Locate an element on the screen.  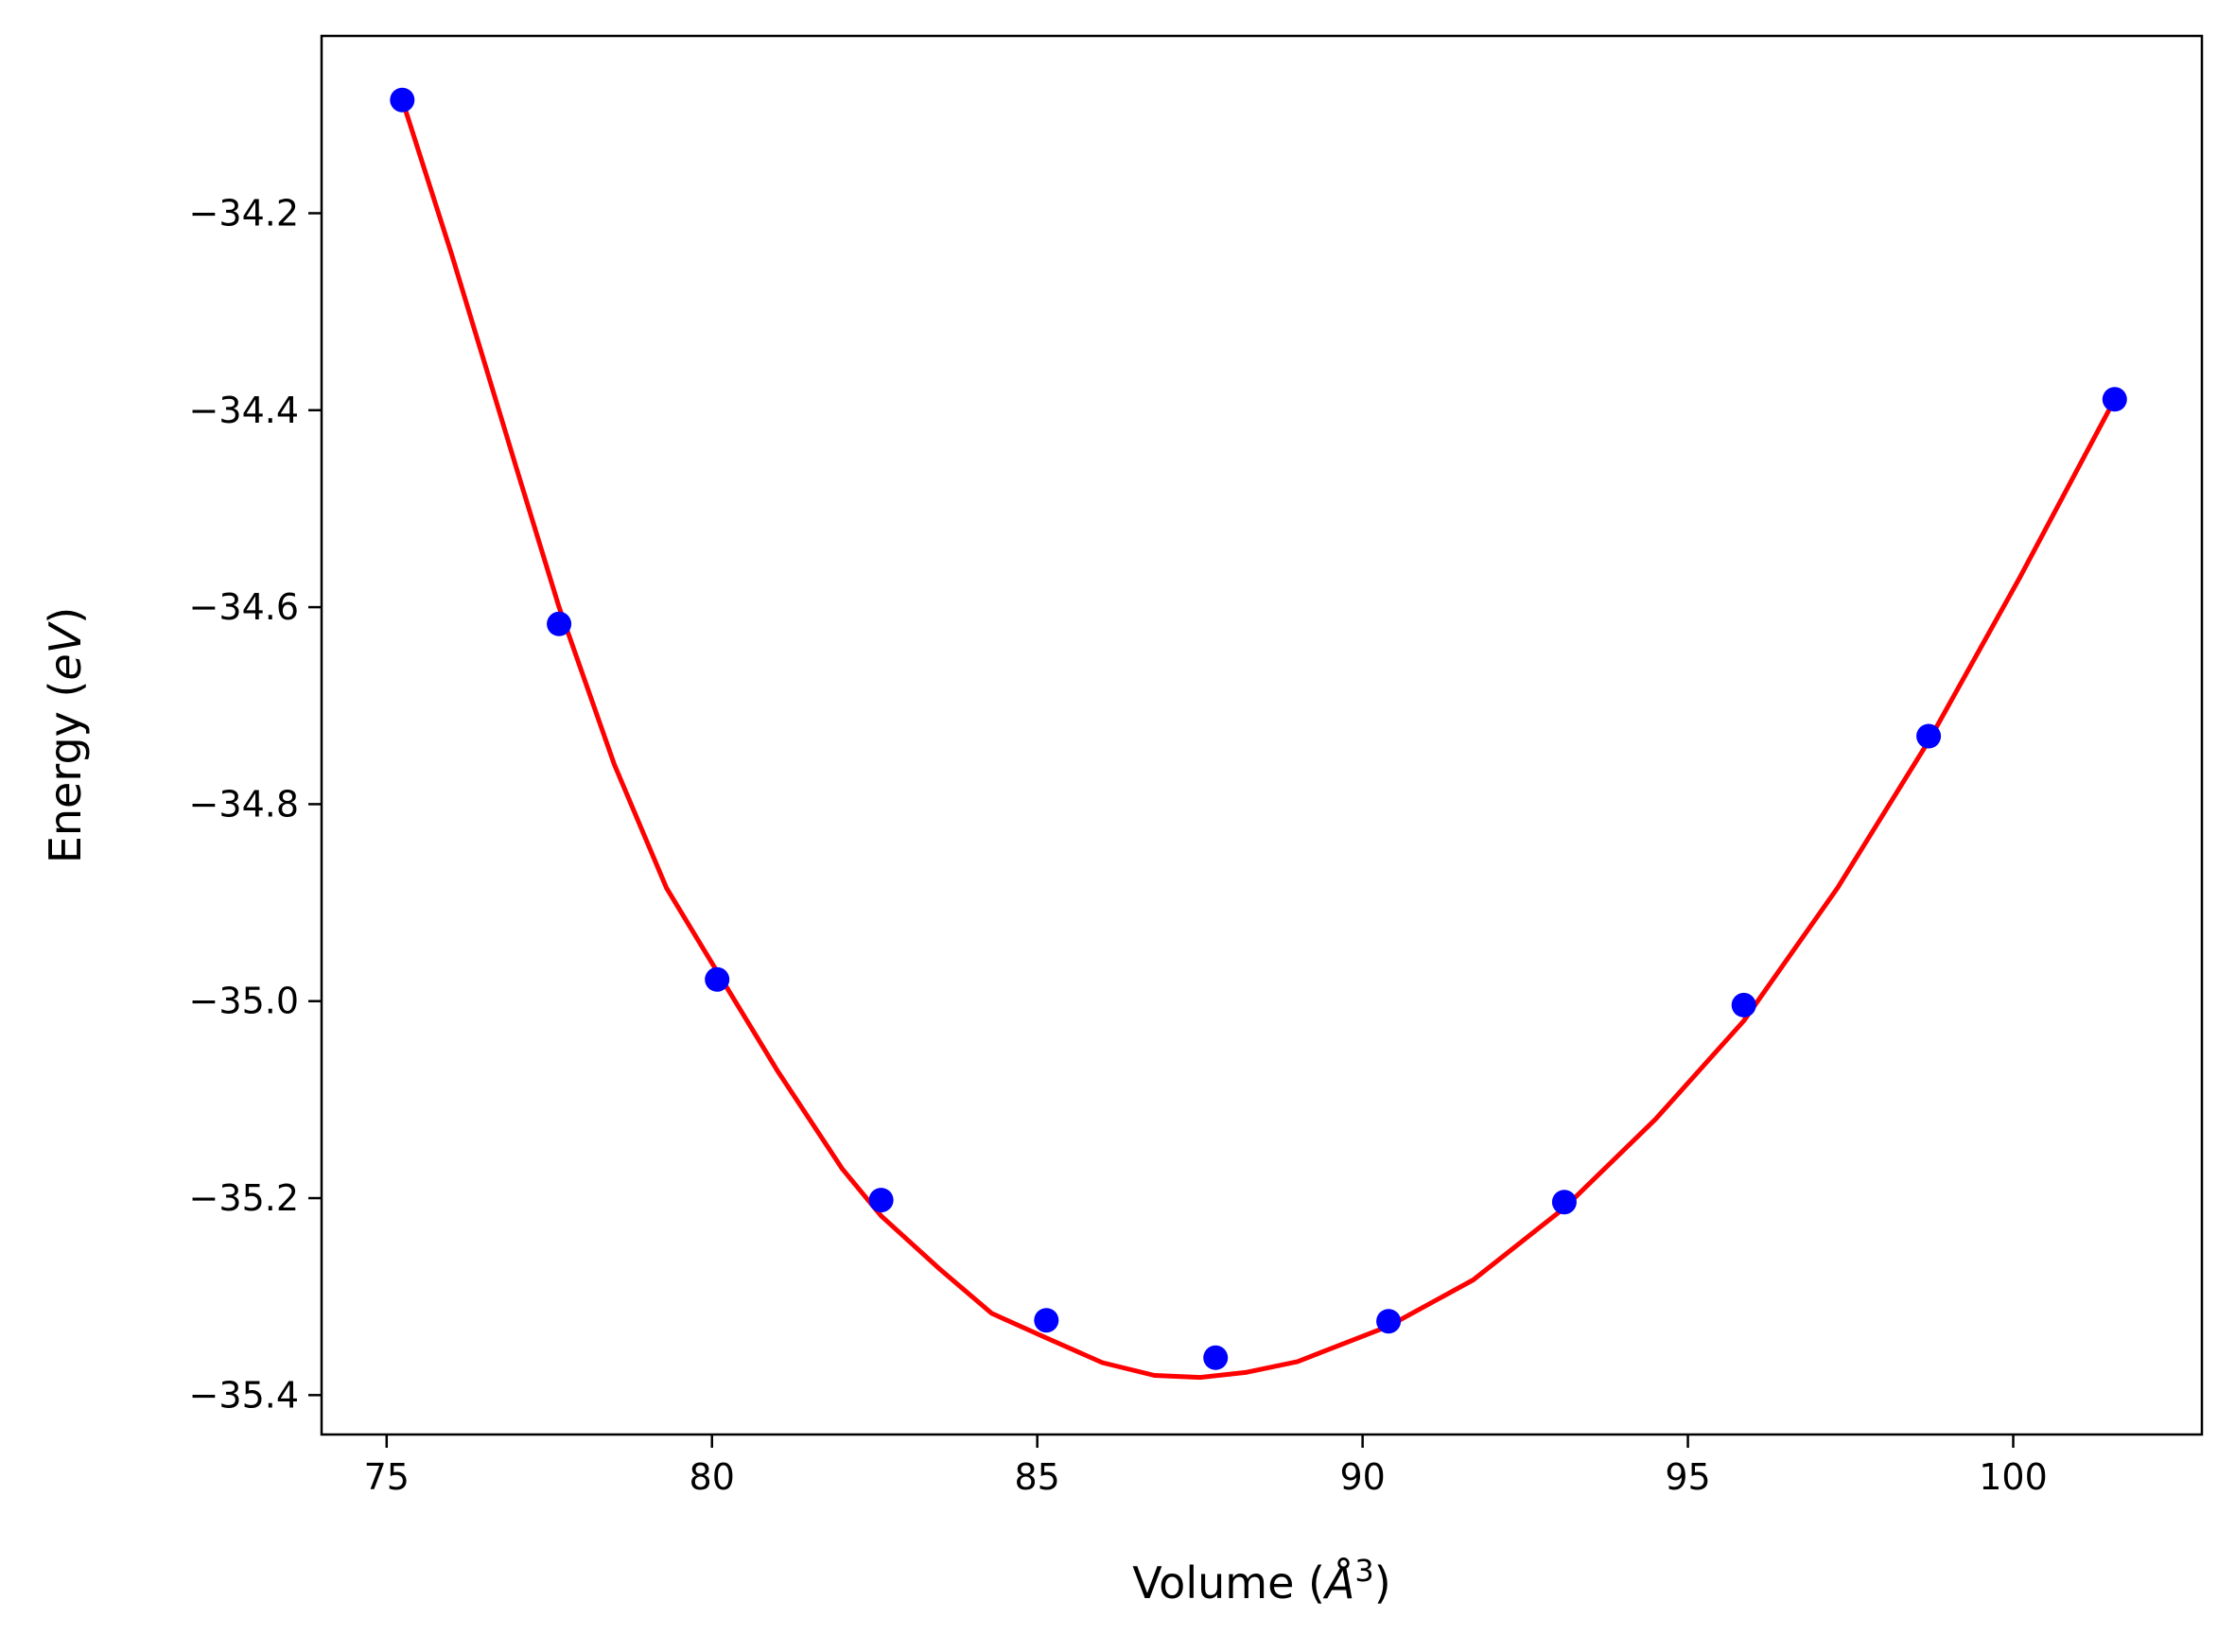
x-tick-label: 80 is located at coordinates (712, 1477).